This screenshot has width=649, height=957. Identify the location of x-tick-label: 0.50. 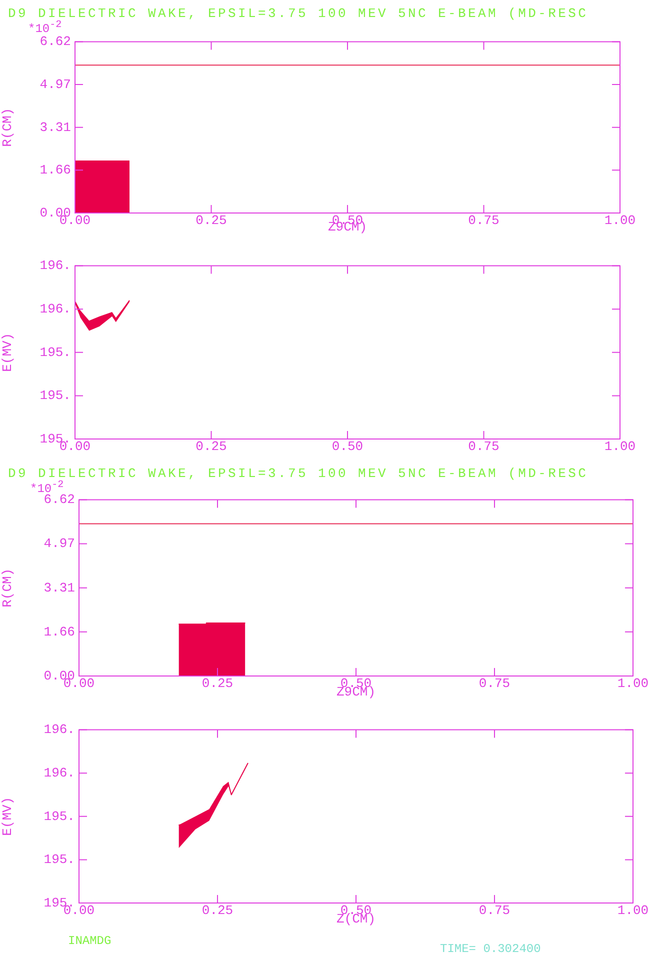
(348, 446).